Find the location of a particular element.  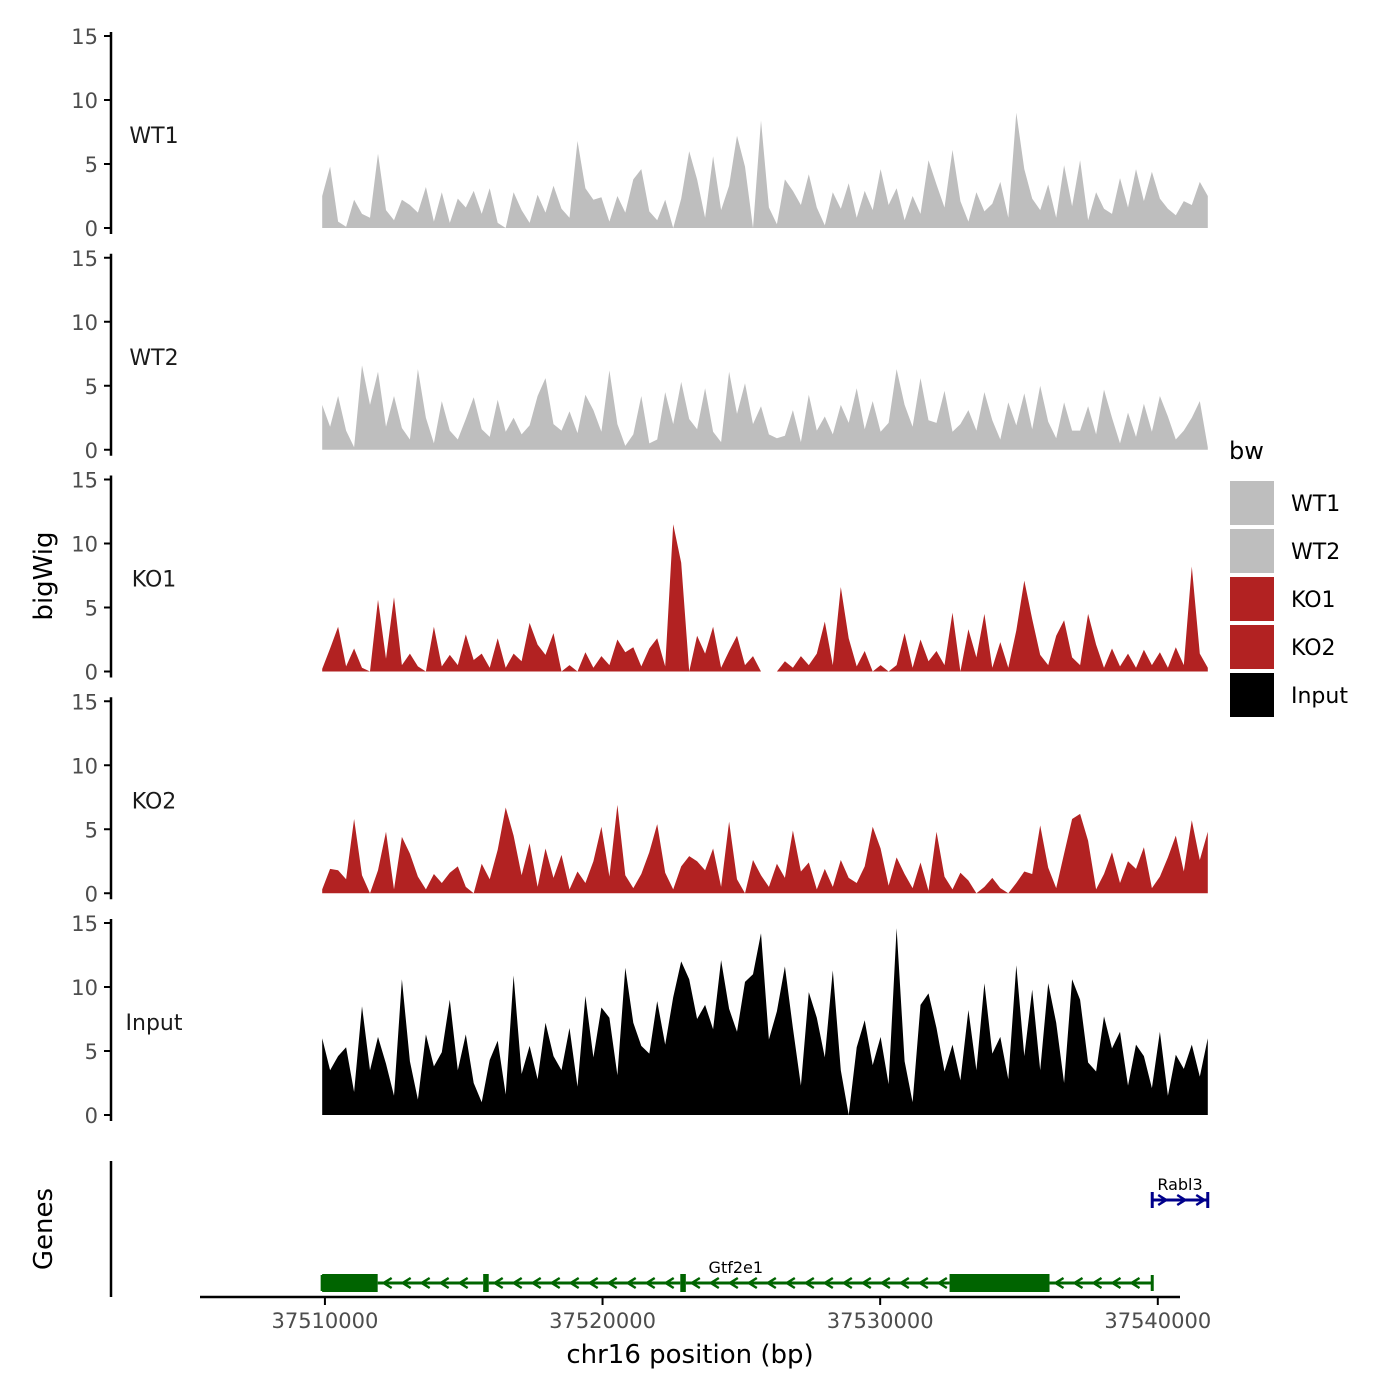

legend-swatch-ko2 is located at coordinates (1252, 647).